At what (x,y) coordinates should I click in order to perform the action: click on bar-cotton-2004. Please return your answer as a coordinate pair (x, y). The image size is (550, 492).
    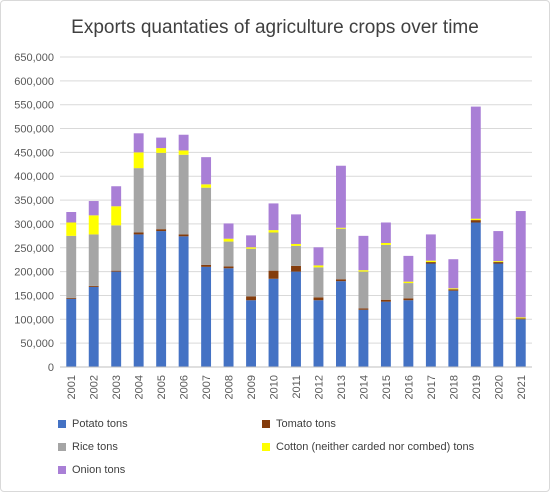
    Looking at the image, I should click on (138, 160).